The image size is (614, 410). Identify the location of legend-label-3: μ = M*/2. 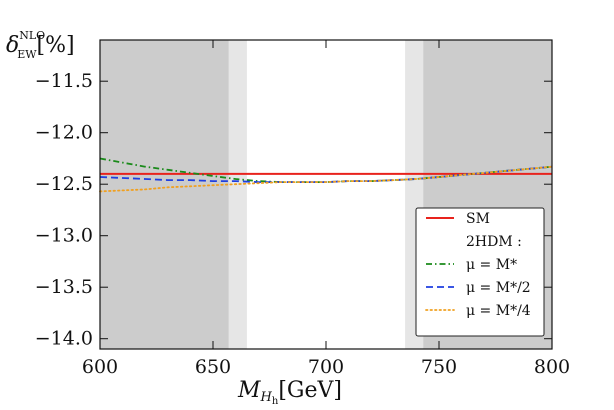
(498, 288).